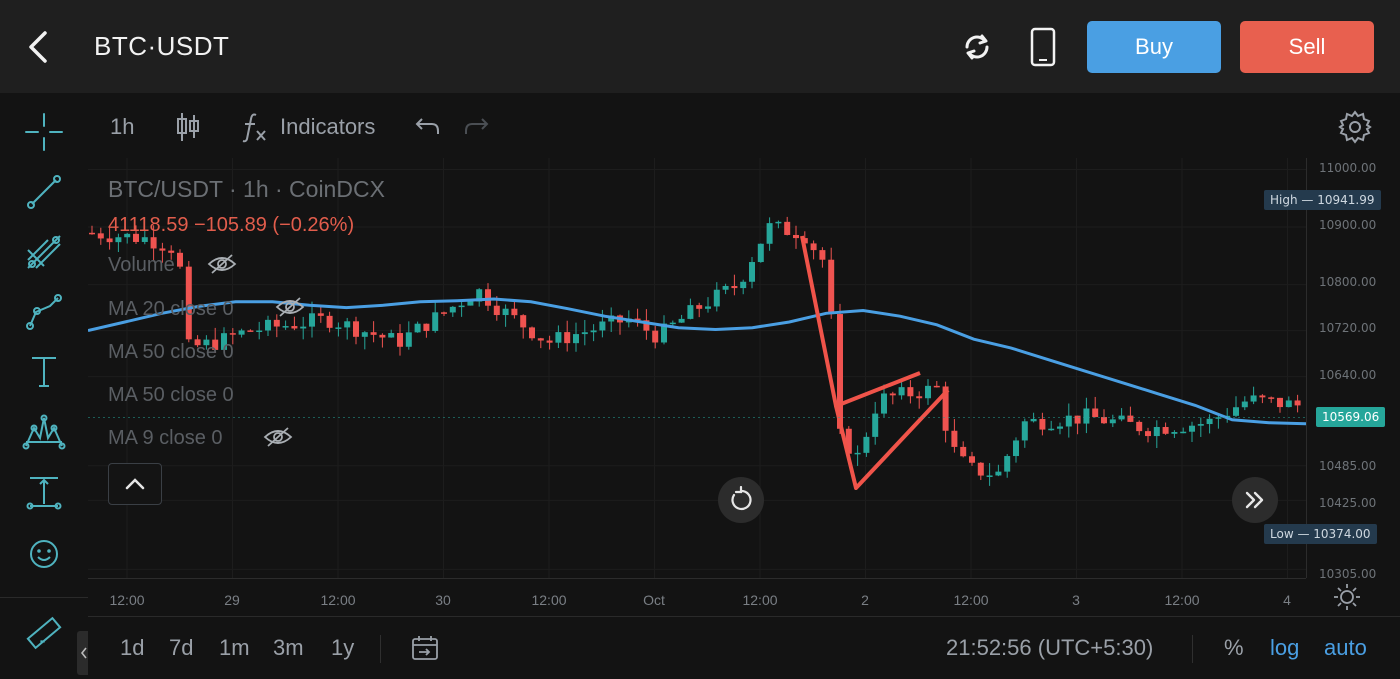 Image resolution: width=1400 pixels, height=679 pixels. I want to click on range-1y: 1y, so click(343, 647).